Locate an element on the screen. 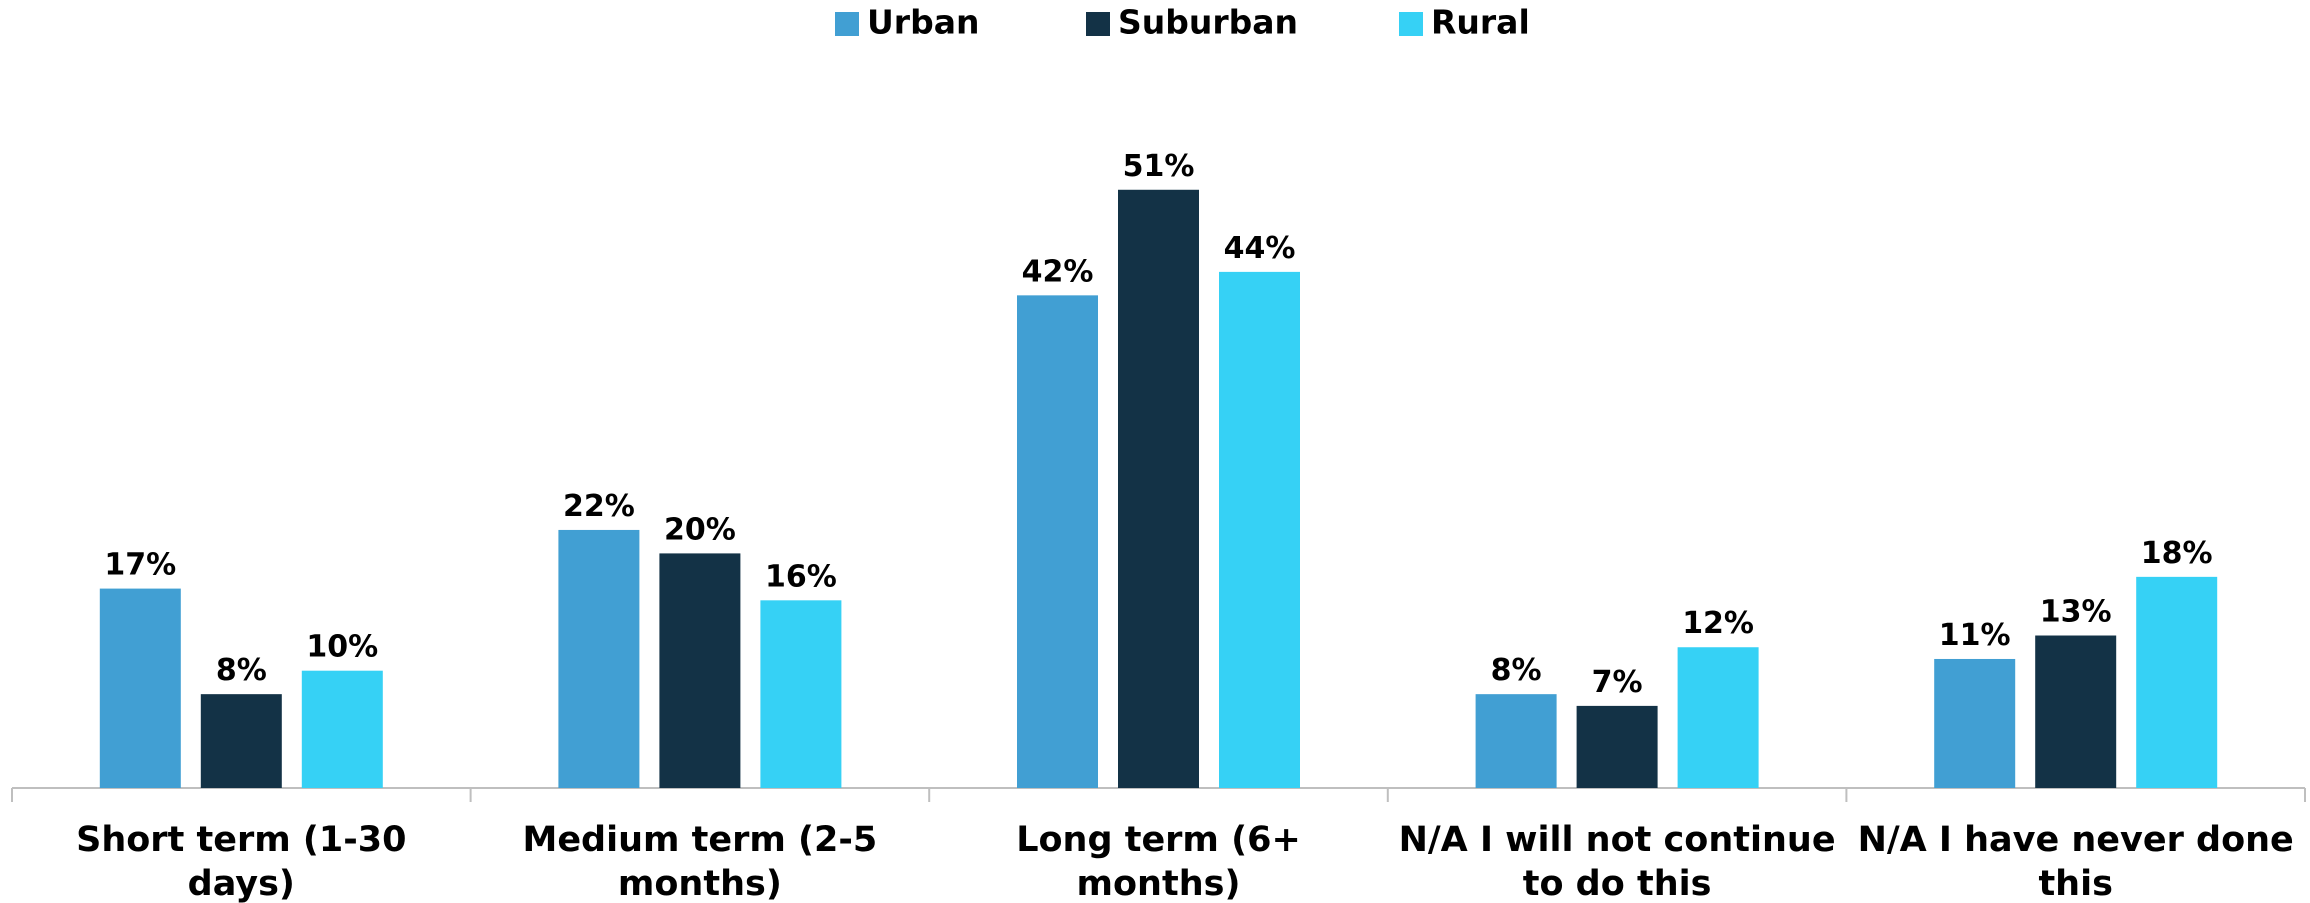 The height and width of the screenshot is (903, 2310). legend-label: Suburban is located at coordinates (1208, 22).